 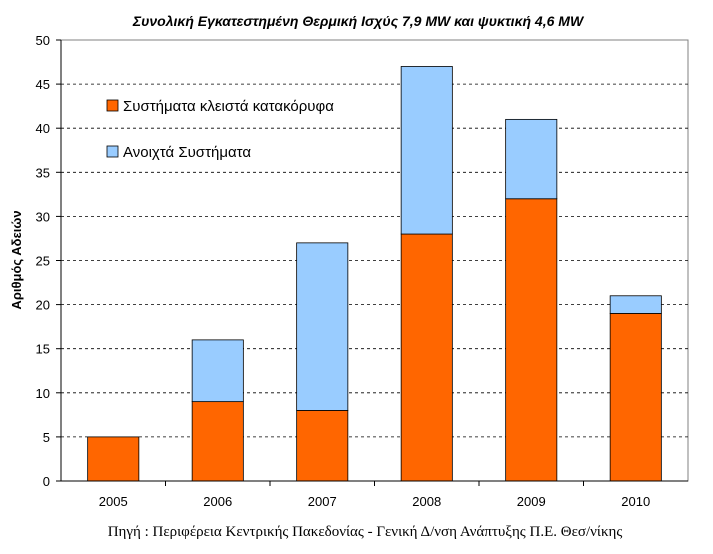 What do you see at coordinates (217, 371) in the screenshot?
I see `bar-2006-open` at bounding box center [217, 371].